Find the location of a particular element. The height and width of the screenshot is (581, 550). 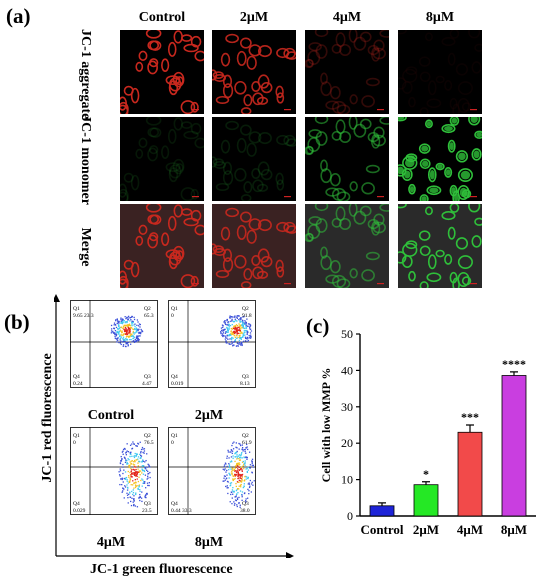

column-header-4um: 4μM is located at coordinates (347, 17).